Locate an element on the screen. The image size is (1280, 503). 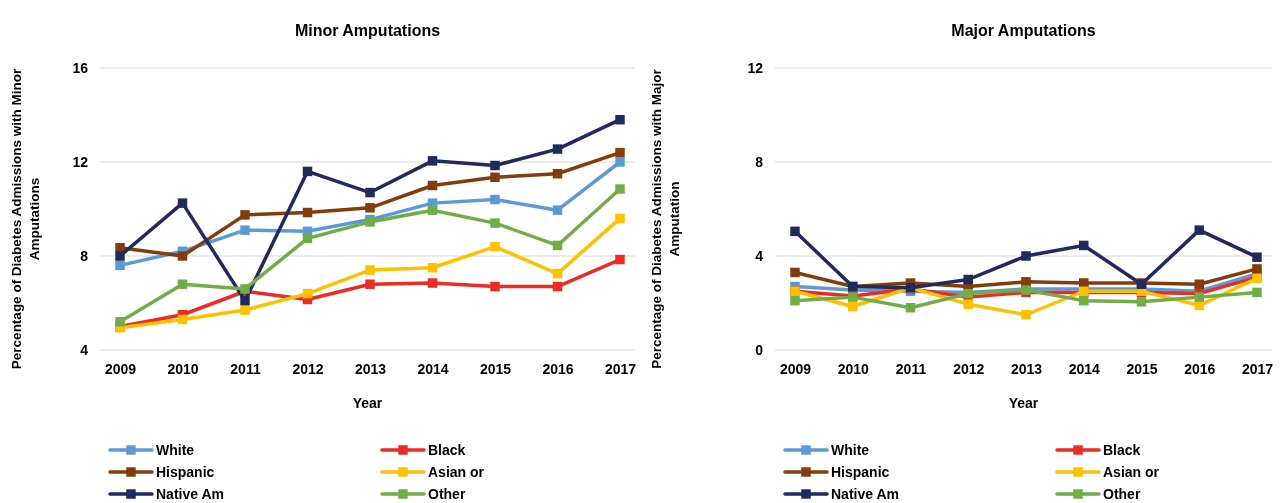
y-tick-label: 16 is located at coordinates (80, 67).